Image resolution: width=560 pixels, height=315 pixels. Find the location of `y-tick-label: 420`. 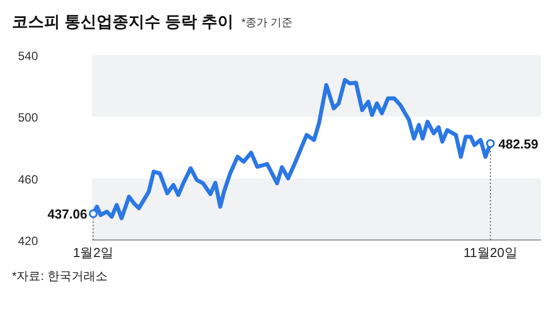

y-tick-label: 420 is located at coordinates (28, 241).